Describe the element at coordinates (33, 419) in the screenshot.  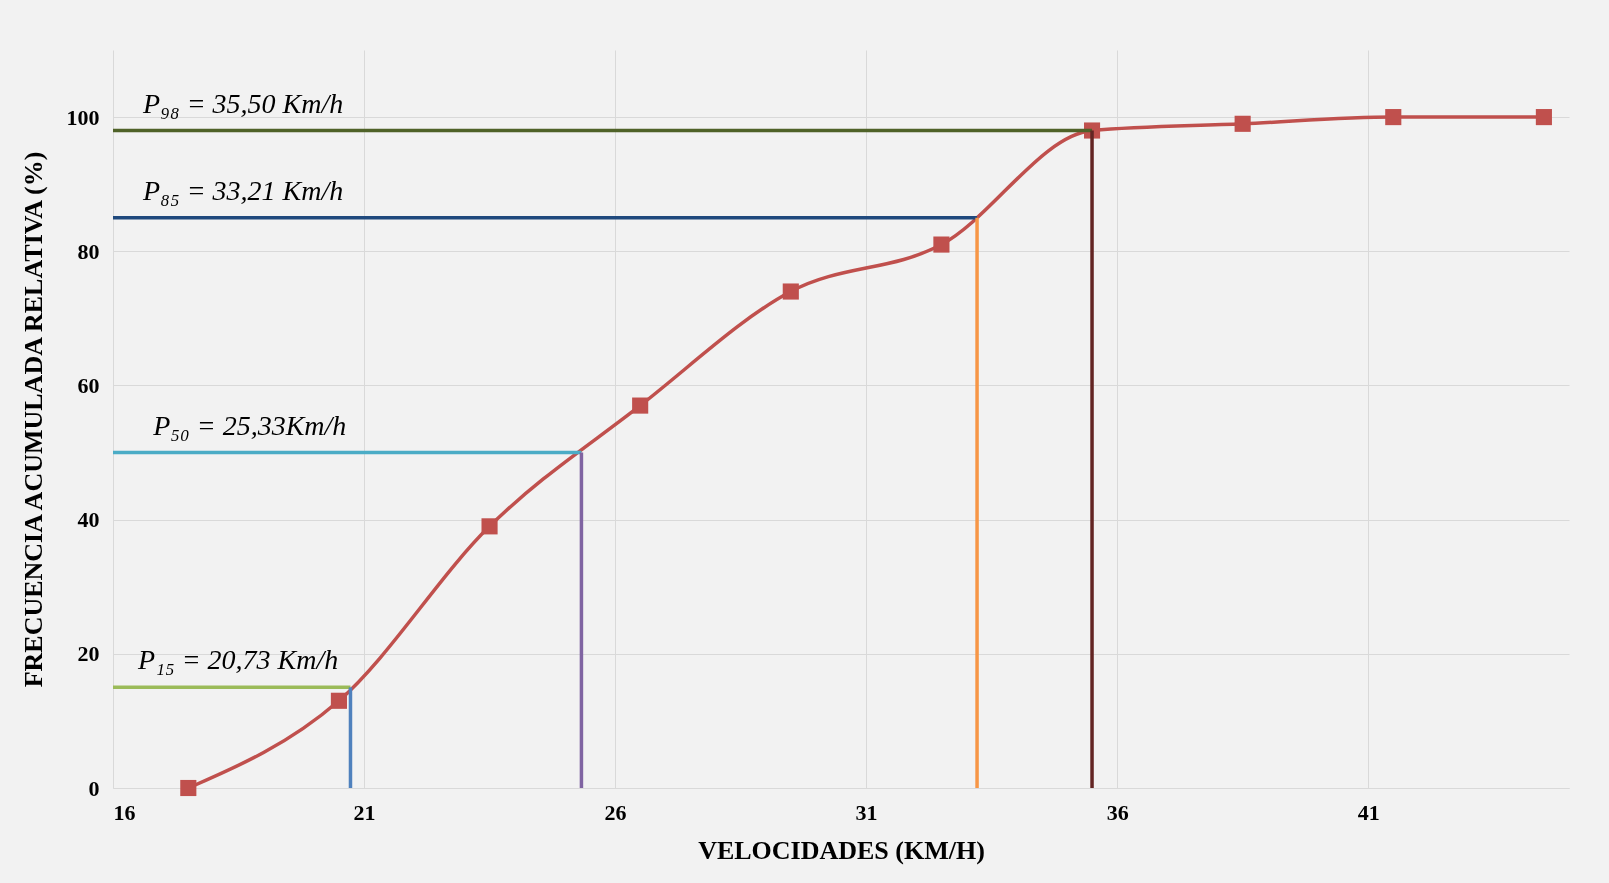
I see `y-axis-title: FRECUENCIA ACUMULADA RELATIVA (%)` at that location.